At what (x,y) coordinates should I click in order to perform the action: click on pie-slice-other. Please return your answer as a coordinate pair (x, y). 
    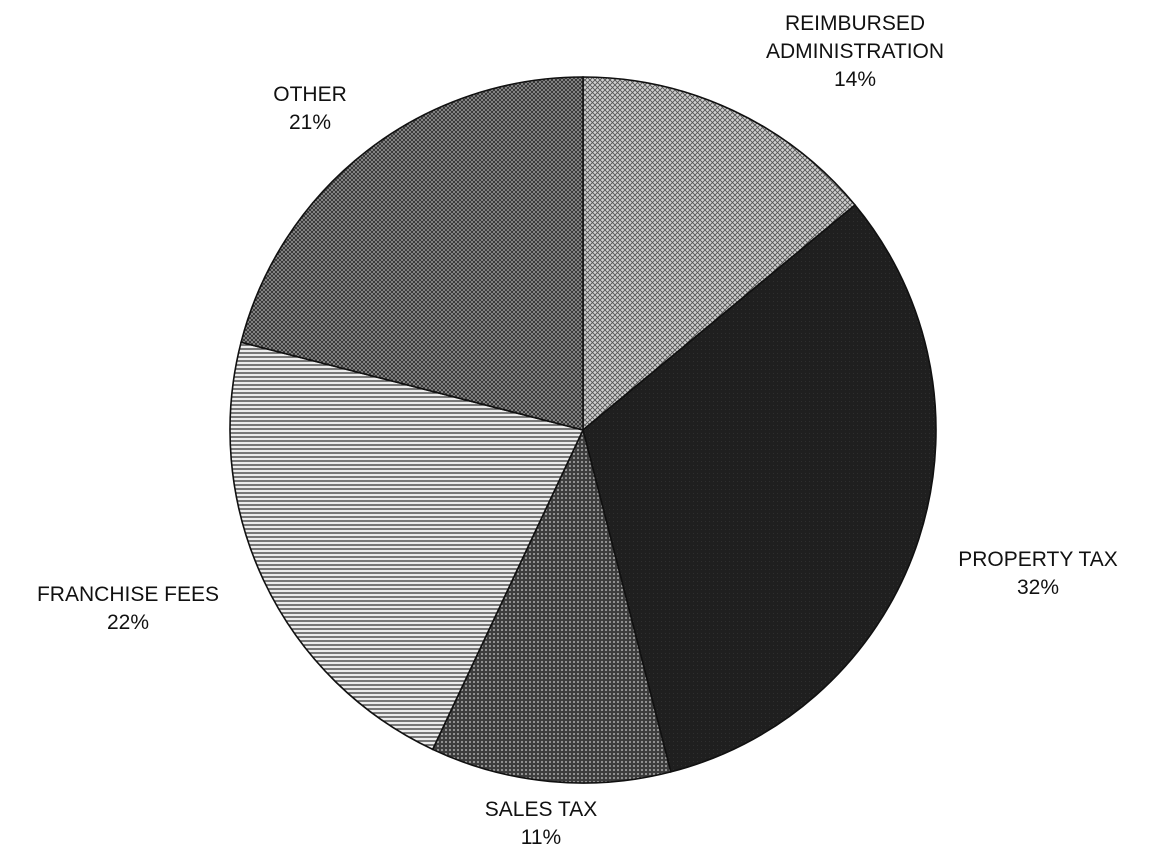
    Looking at the image, I should click on (412, 254).